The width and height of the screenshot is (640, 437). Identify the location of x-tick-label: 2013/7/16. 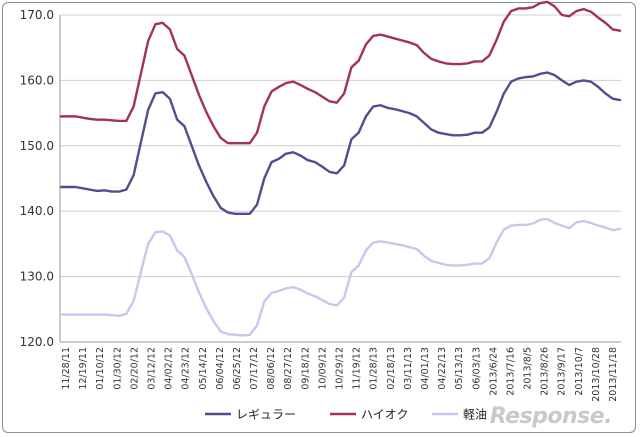
(510, 371).